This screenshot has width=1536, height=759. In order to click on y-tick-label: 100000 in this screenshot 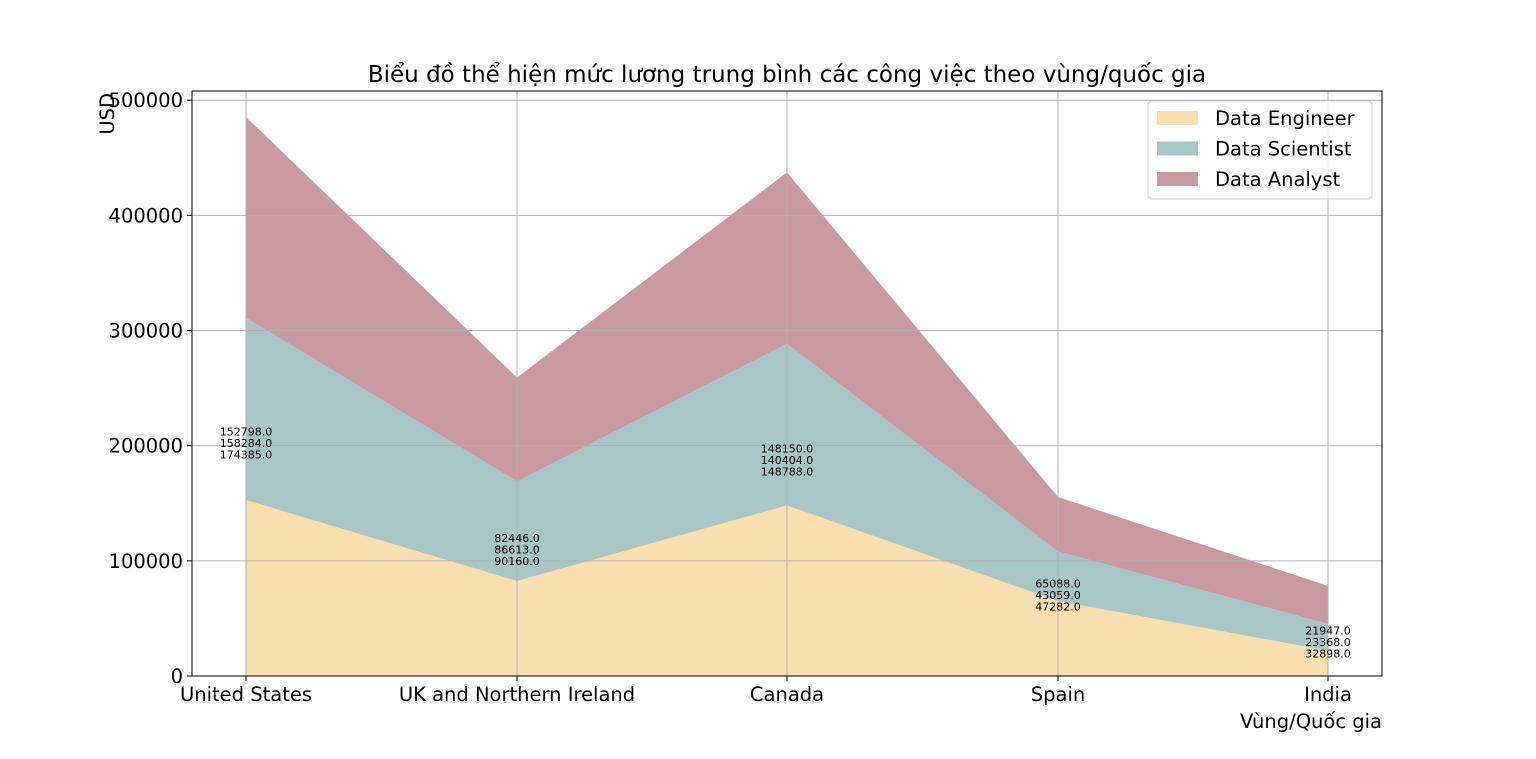, I will do `click(146, 561)`.